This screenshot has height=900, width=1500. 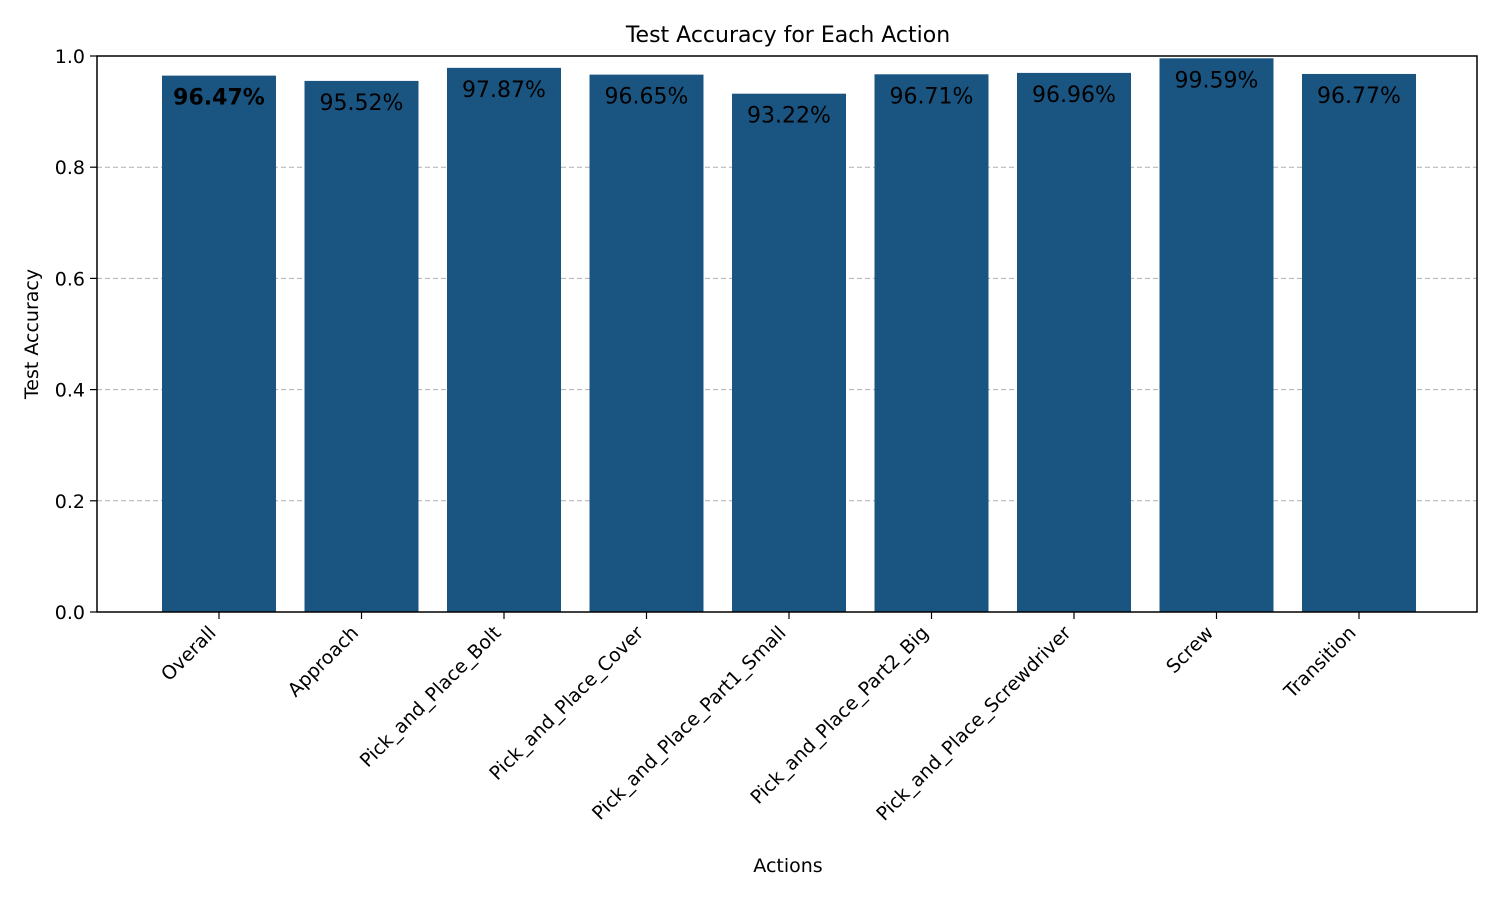 I want to click on chart-title: Test Accuracy for Each Action, so click(x=787, y=35).